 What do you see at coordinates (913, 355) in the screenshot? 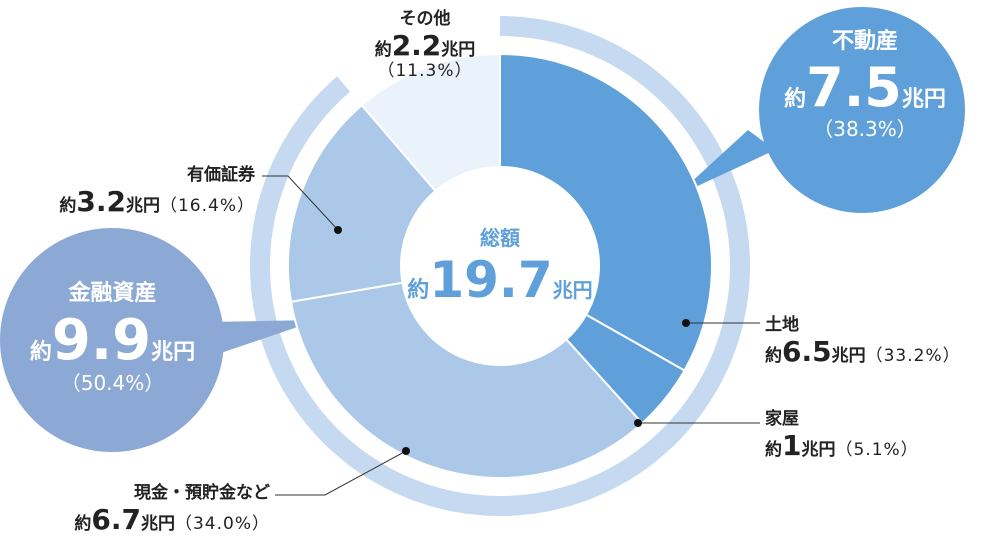
I see `slice-percent: （33.2%）` at bounding box center [913, 355].